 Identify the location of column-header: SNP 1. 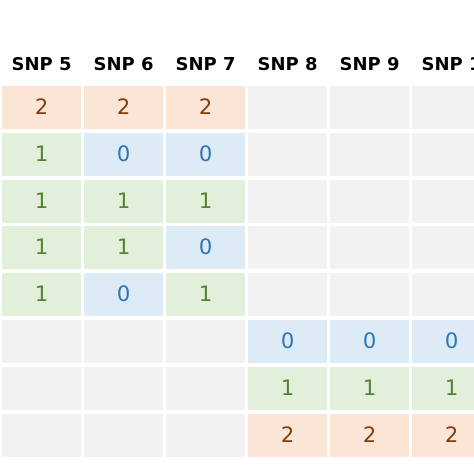
(447, 64).